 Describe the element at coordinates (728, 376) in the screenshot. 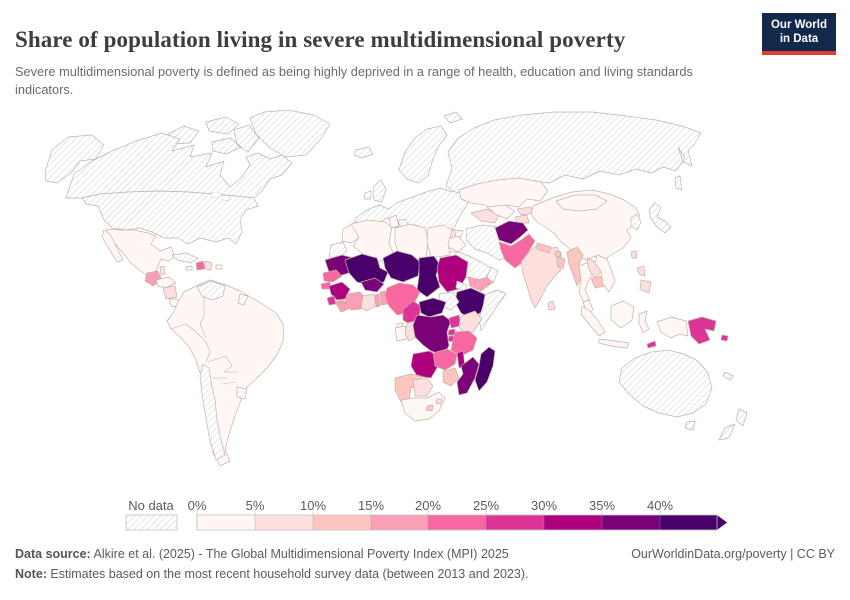

I see `region-new-caledonia` at that location.